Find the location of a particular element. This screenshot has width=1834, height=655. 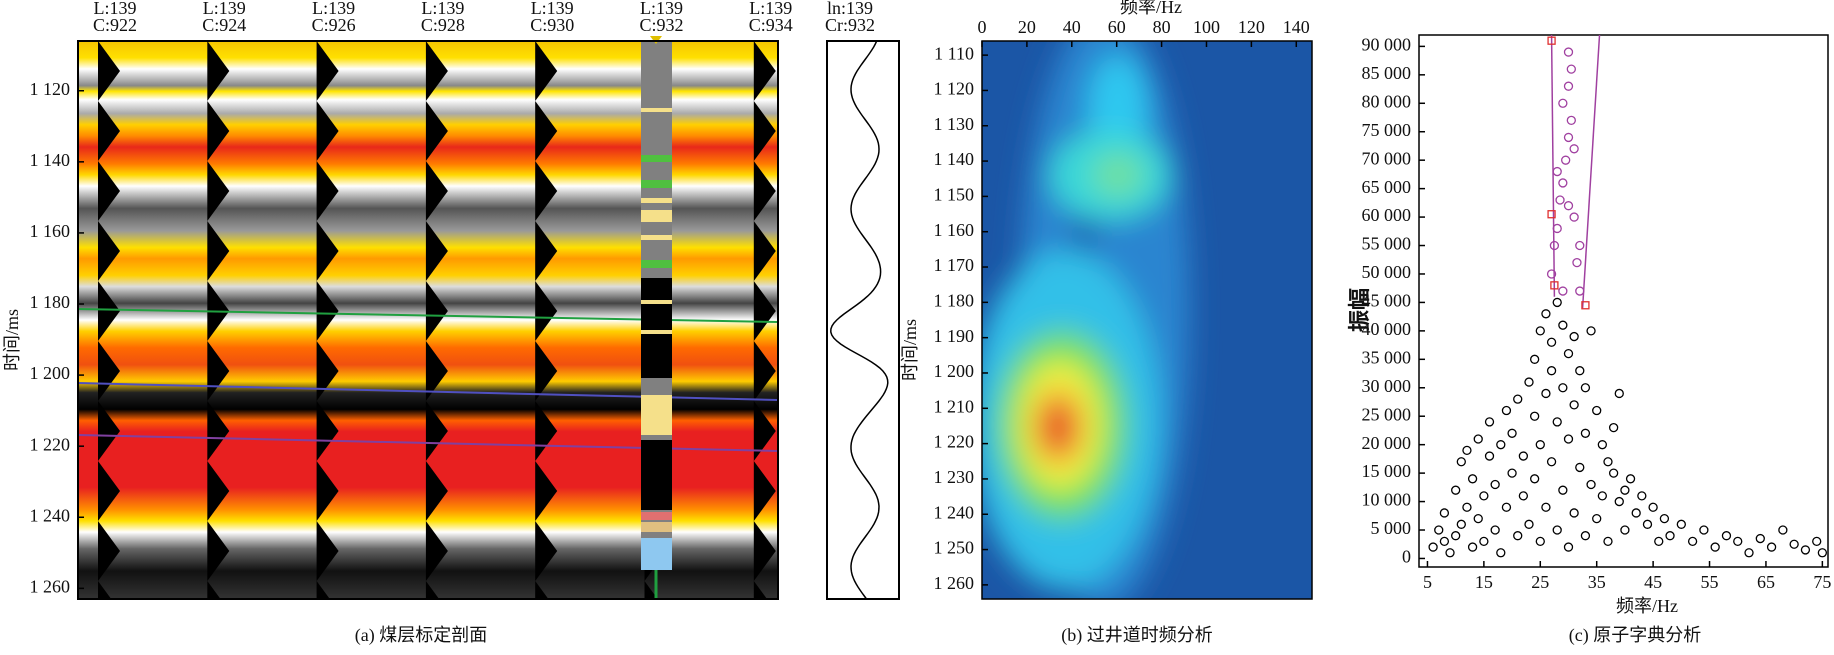

y-tick-label: 1 170 is located at coordinates (954, 265).